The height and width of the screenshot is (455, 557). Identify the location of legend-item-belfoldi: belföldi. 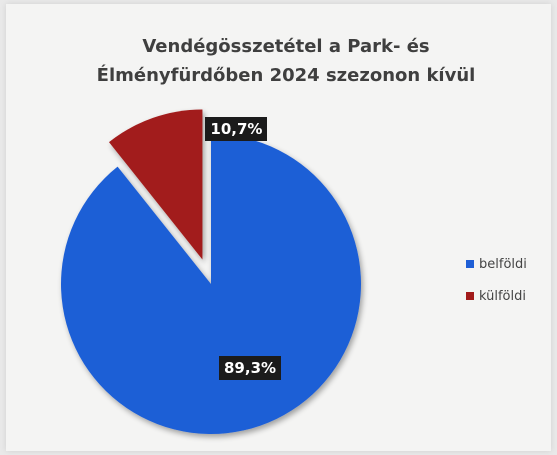
(496, 264).